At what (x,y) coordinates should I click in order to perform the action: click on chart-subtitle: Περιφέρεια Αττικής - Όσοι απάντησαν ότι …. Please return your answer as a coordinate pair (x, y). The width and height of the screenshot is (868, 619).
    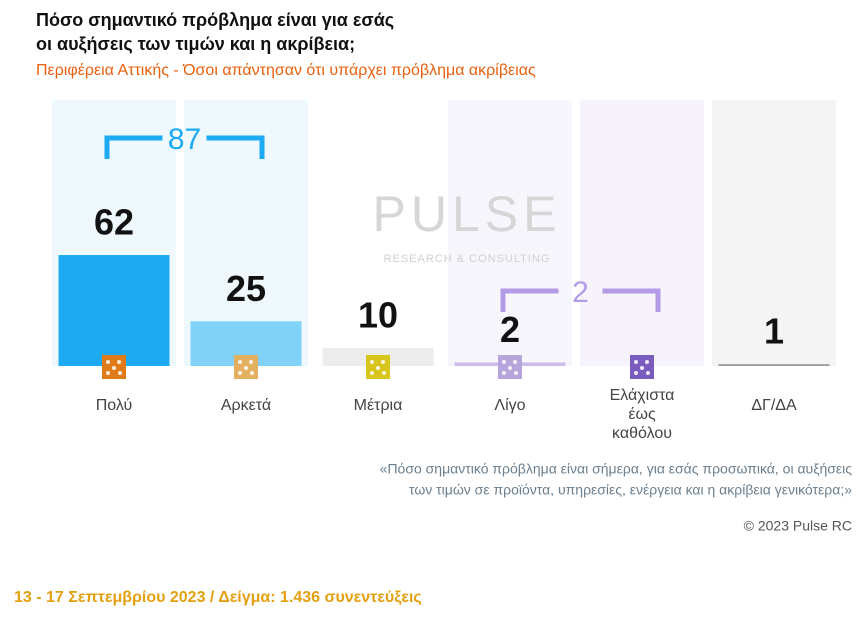
    Looking at the image, I should click on (286, 70).